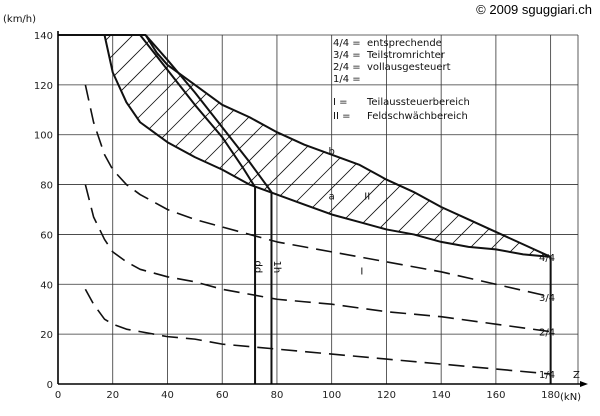  I want to click on legend-key-1: 3/4 =, so click(347, 55).